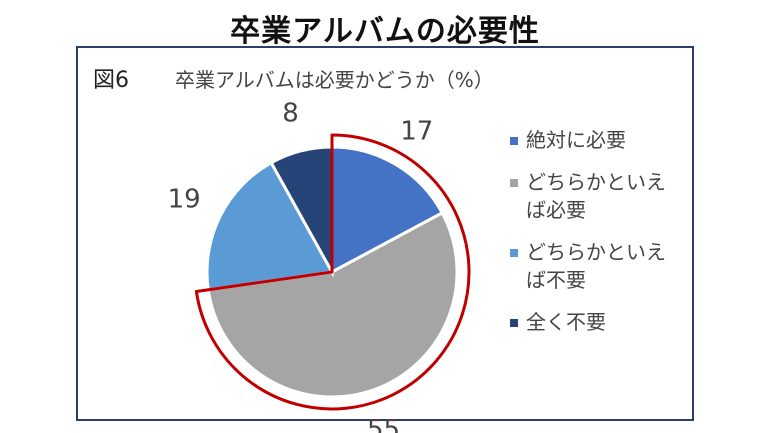 The image size is (770, 433). I want to click on legend-item-2: どちらかといえば必要, so click(600, 196).